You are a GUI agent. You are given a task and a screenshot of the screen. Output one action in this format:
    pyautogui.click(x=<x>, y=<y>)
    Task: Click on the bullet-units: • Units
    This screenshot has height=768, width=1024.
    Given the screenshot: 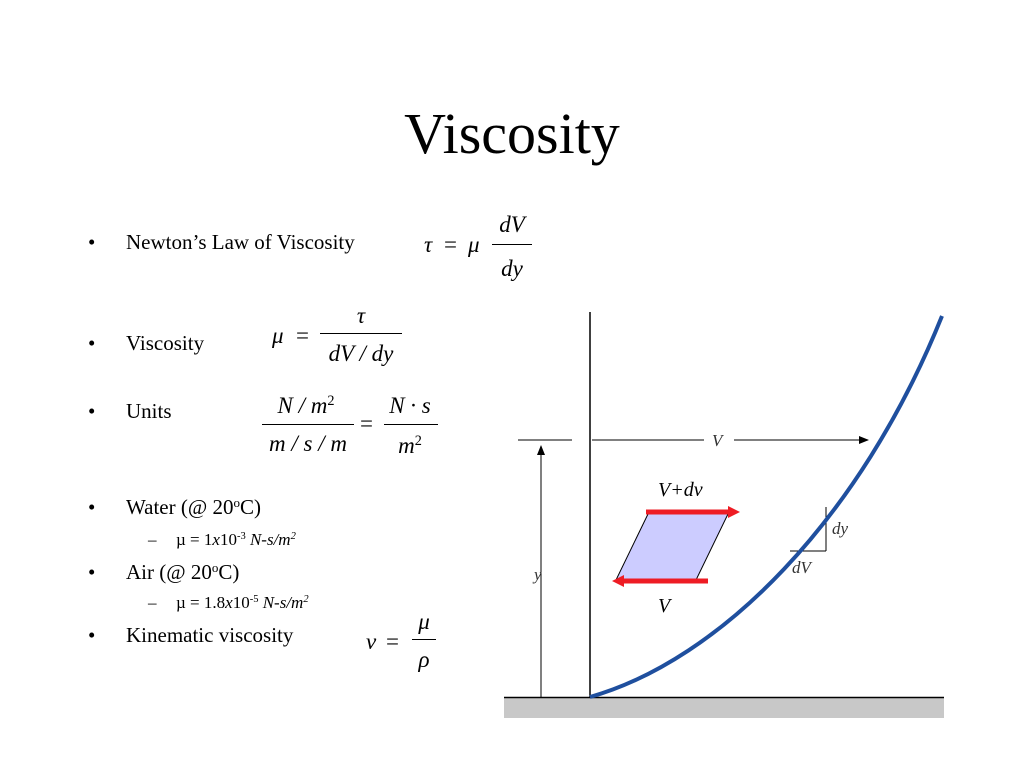 What is the action you would take?
    pyautogui.click(x=130, y=411)
    